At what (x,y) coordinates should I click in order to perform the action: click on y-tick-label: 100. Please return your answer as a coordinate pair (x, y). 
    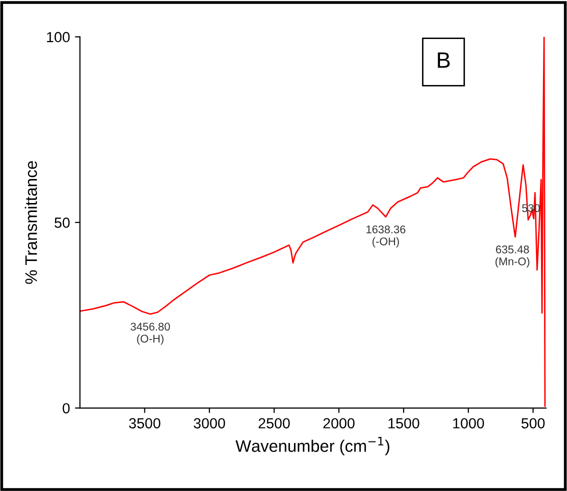
    Looking at the image, I should click on (58, 37).